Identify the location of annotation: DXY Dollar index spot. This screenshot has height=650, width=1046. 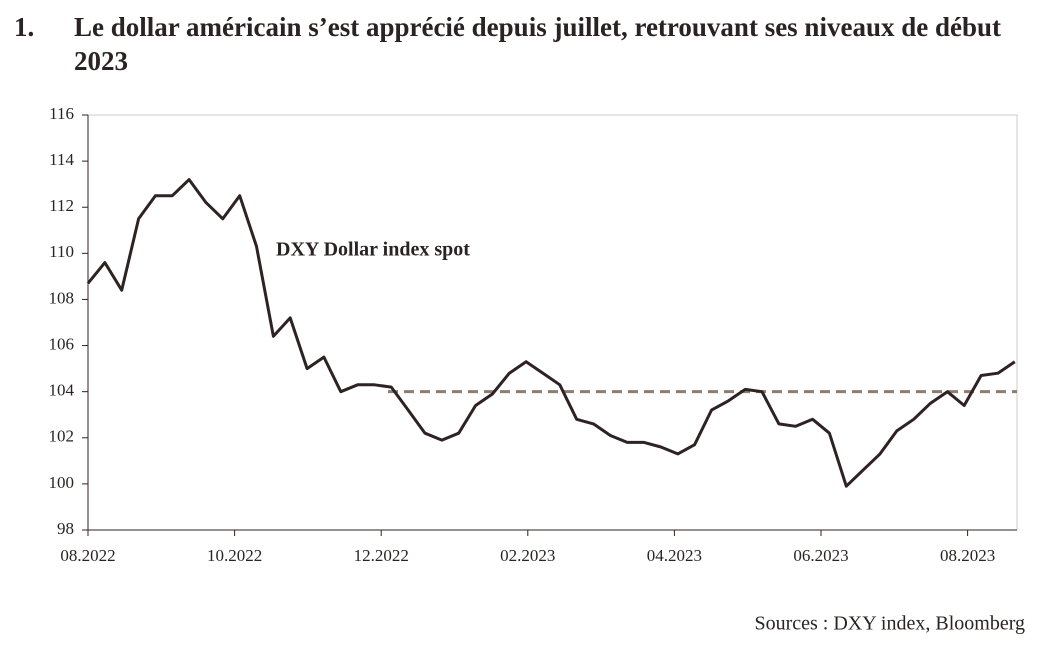
(373, 250).